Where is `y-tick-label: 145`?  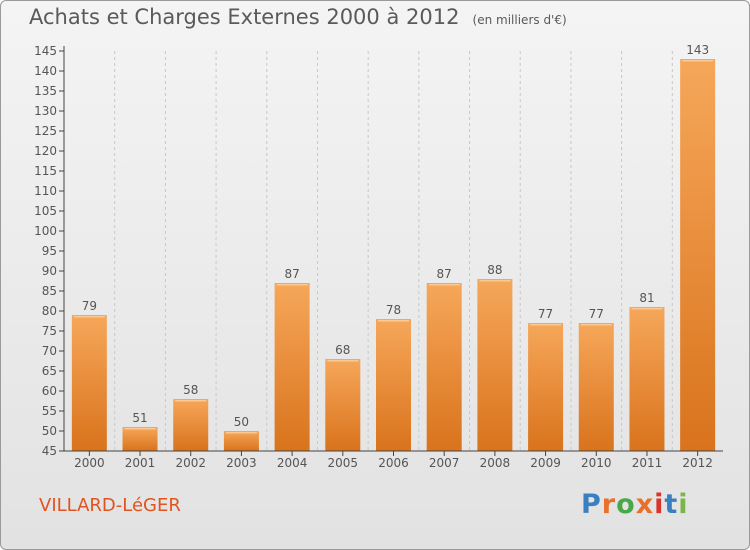
y-tick-label: 145 is located at coordinates (45, 51).